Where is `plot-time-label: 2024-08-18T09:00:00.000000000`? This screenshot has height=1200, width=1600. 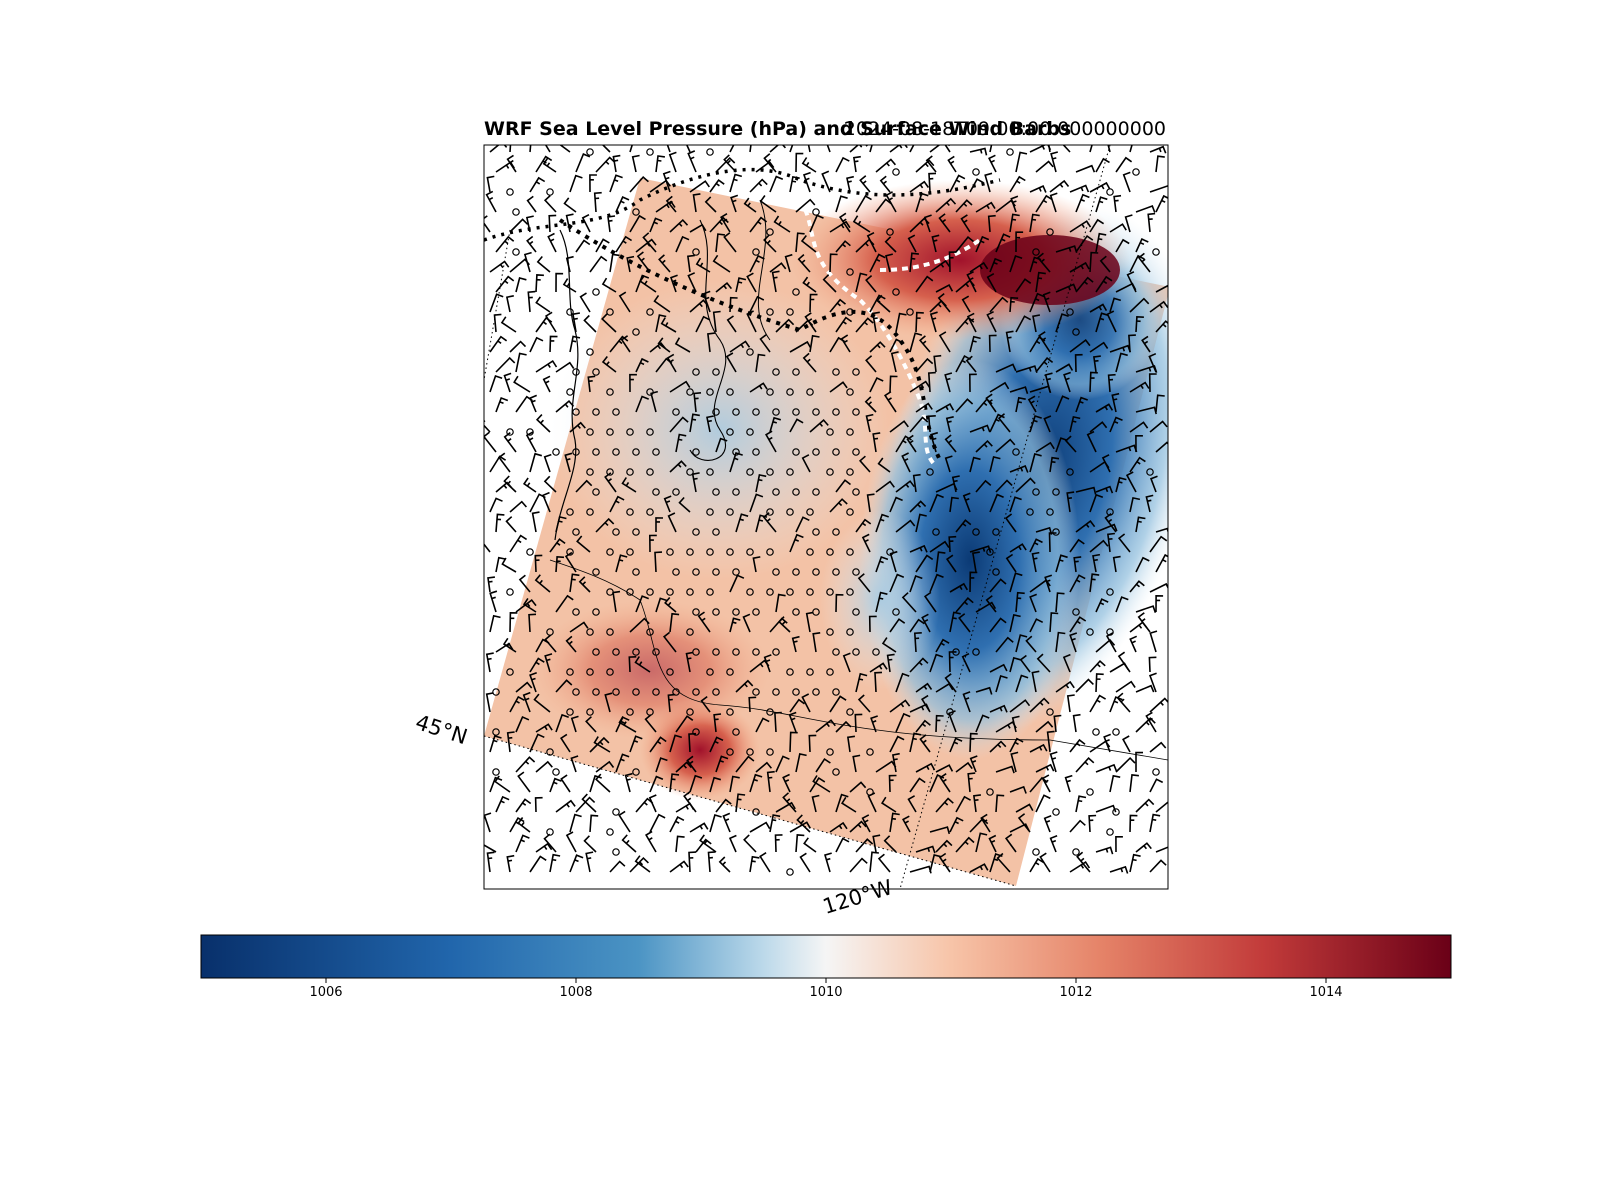 plot-time-label: 2024-08-18T09:00:00.000000000 is located at coordinates (1004, 129).